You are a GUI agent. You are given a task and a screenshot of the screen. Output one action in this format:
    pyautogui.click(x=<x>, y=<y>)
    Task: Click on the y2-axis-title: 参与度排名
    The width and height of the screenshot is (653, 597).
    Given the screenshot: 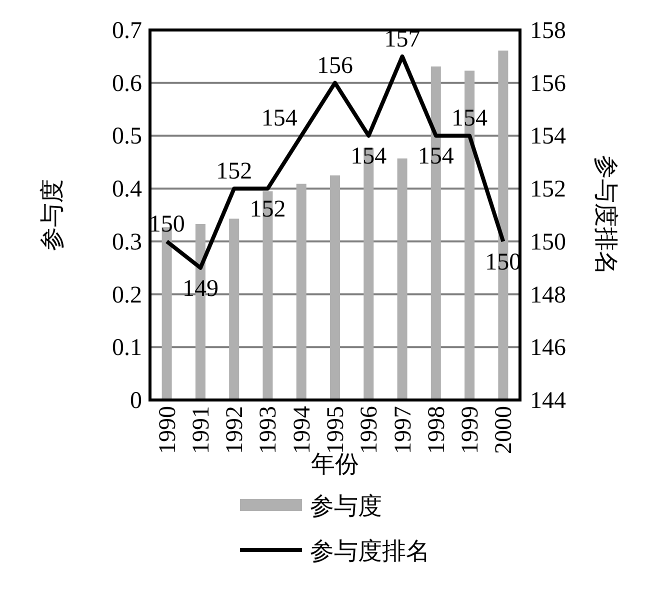 What is the action you would take?
    pyautogui.click(x=605, y=215)
    